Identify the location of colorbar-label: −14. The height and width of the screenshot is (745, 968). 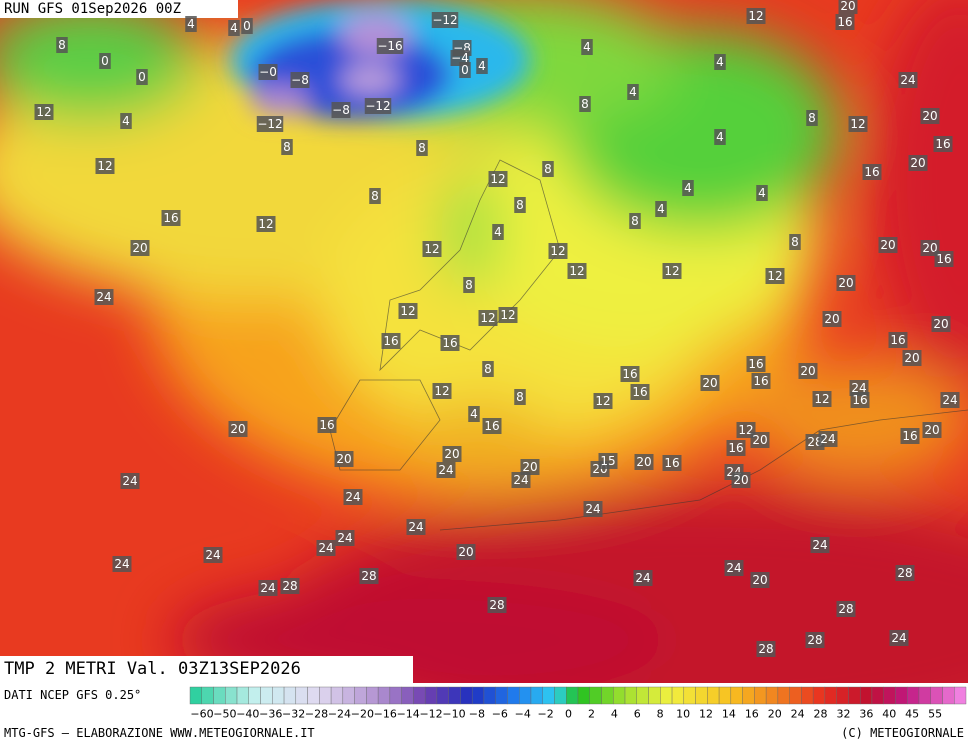
(408, 714).